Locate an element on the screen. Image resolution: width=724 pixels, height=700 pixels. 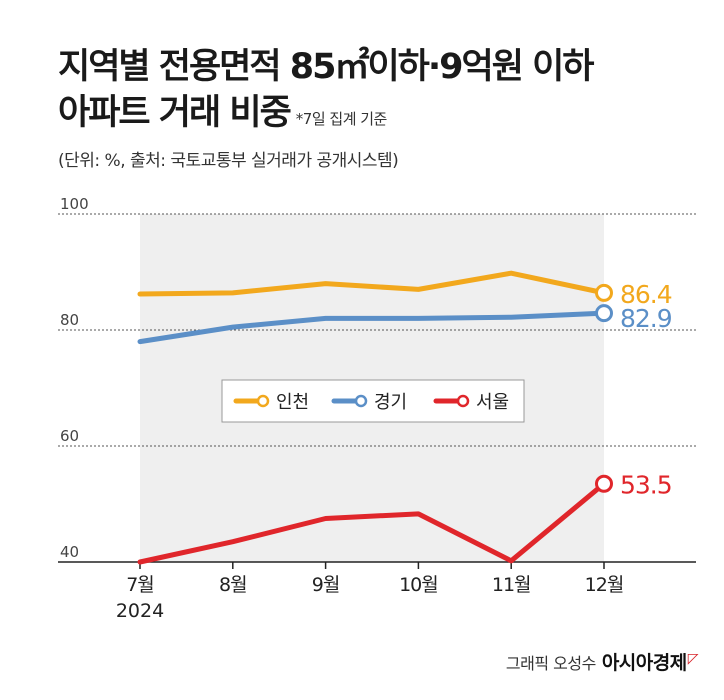
title-line-2-text: 아파트 거래 비중 is located at coordinates (175, 113).